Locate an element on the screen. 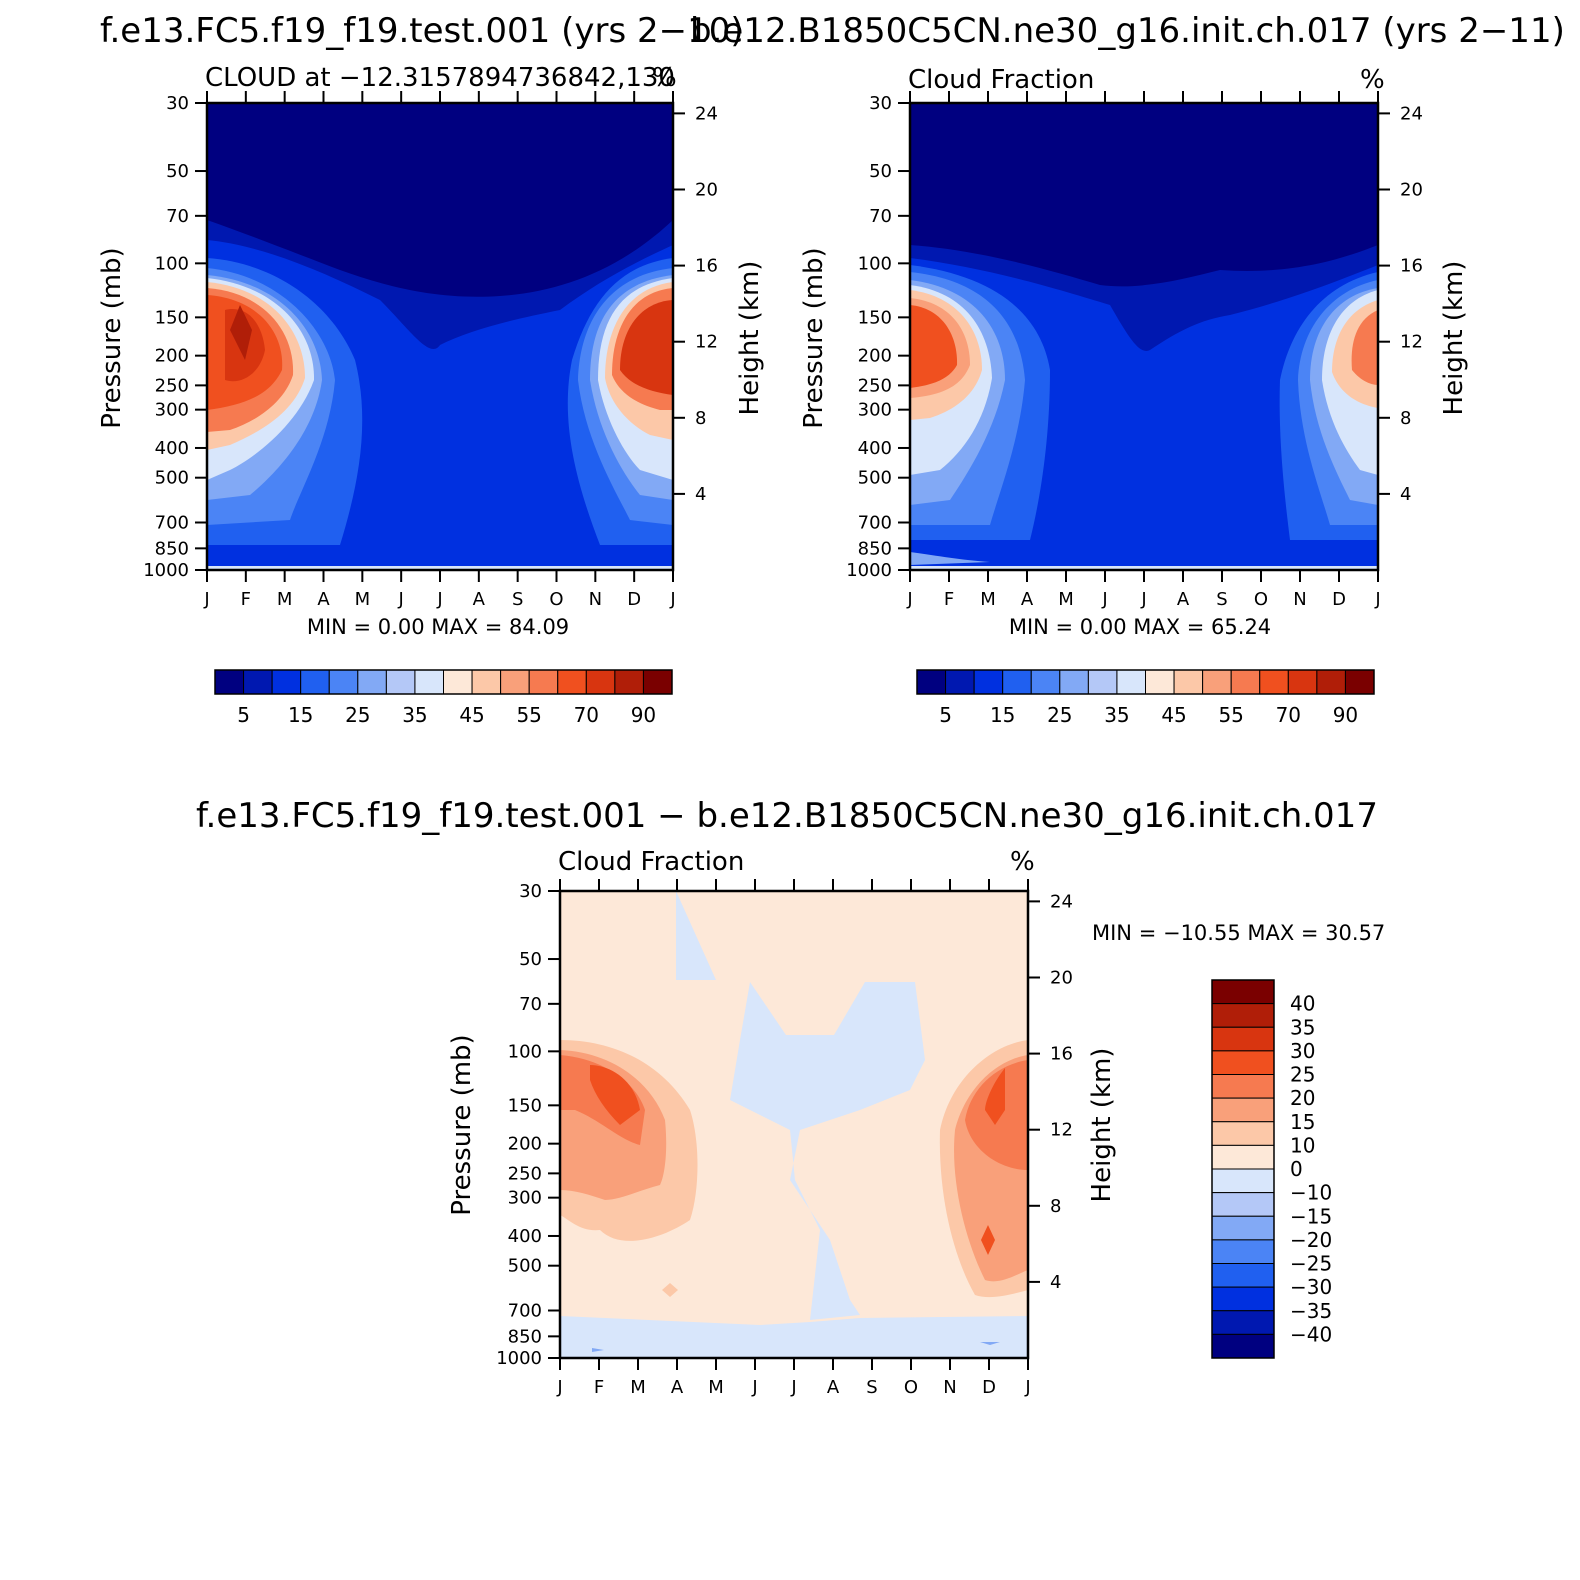 The image size is (1580, 1580). pressure-tick-label: 150 is located at coordinates (875, 317).